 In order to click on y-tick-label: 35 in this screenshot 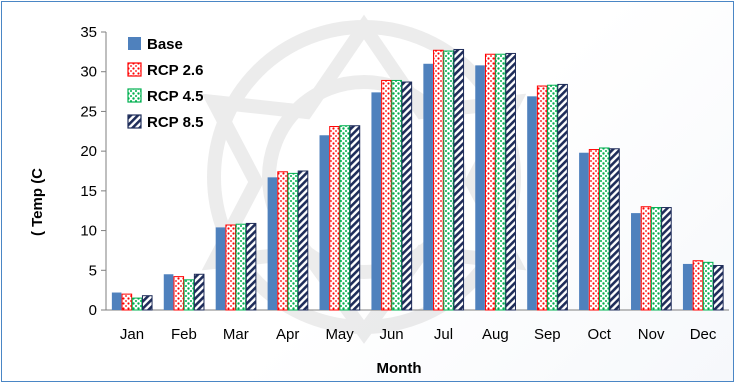, I will do `click(88, 32)`.